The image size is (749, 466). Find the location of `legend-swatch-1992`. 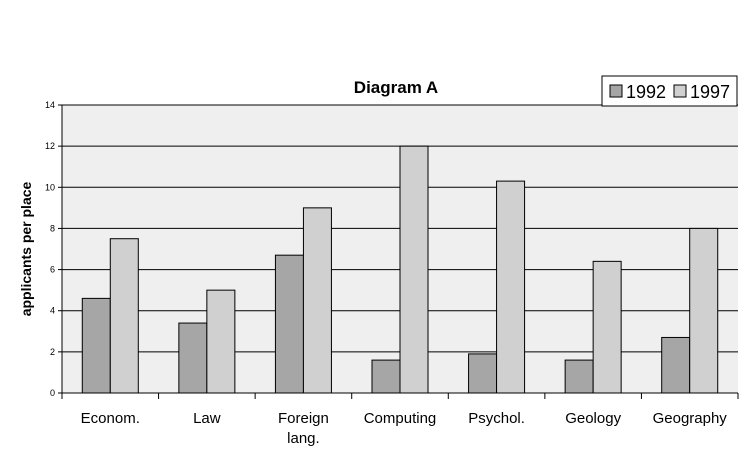

legend-swatch-1992 is located at coordinates (616, 91).